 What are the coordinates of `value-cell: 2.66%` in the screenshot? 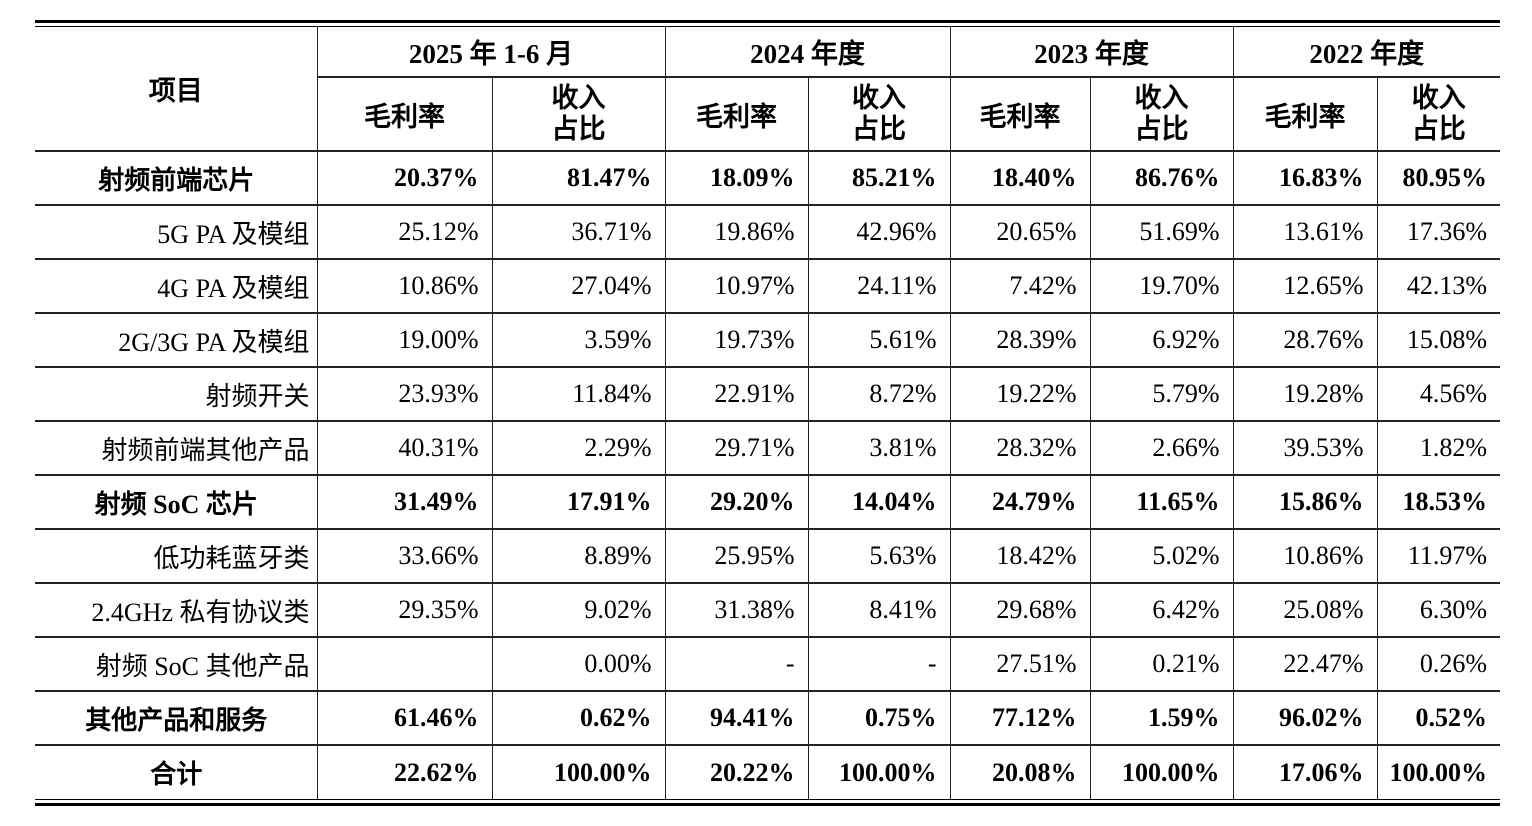 It's located at (1161, 448).